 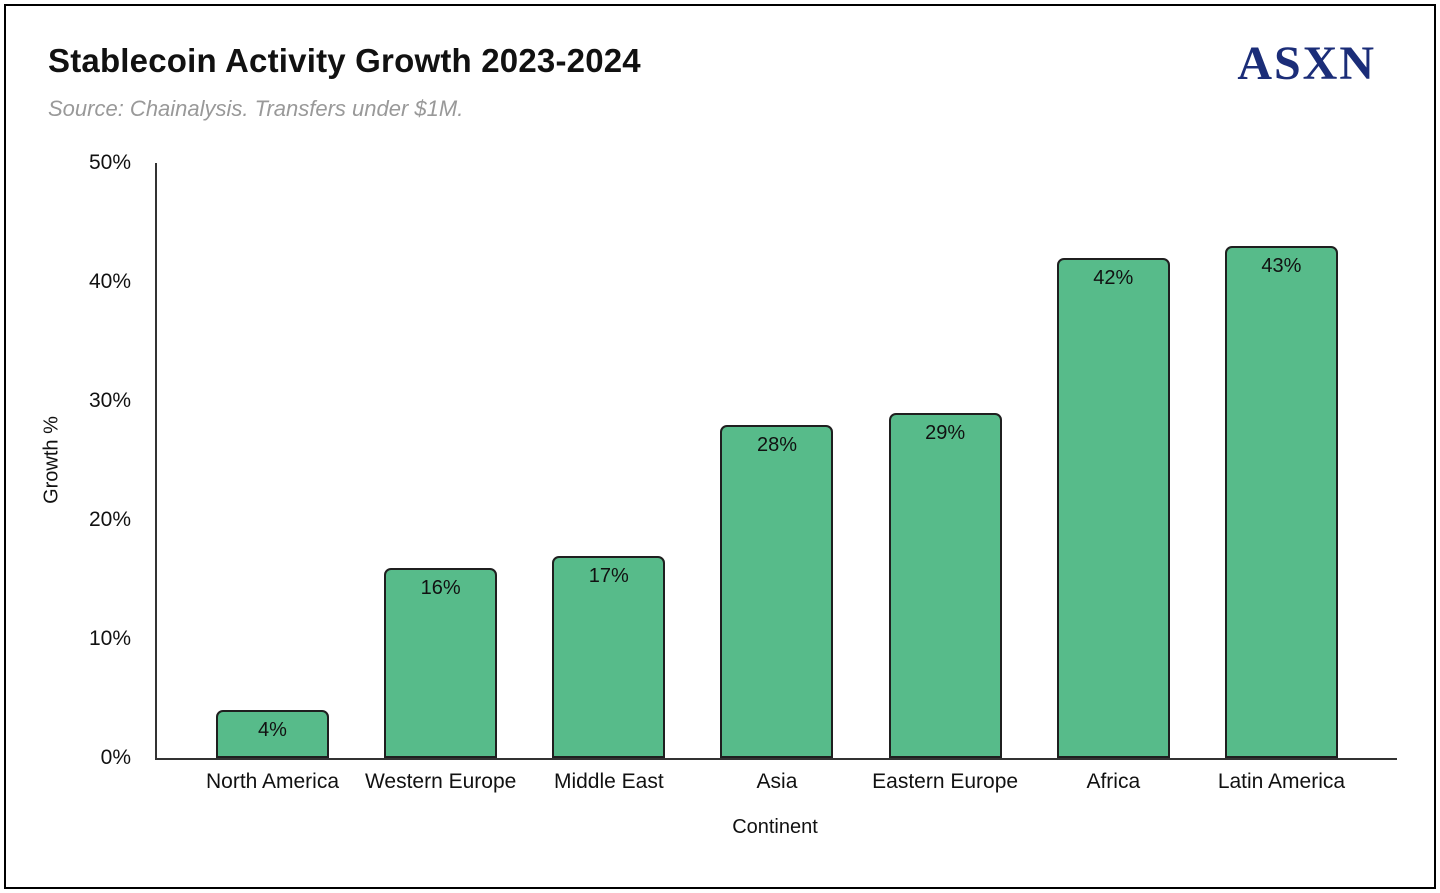 What do you see at coordinates (109, 400) in the screenshot?
I see `y-tick-label: 30%` at bounding box center [109, 400].